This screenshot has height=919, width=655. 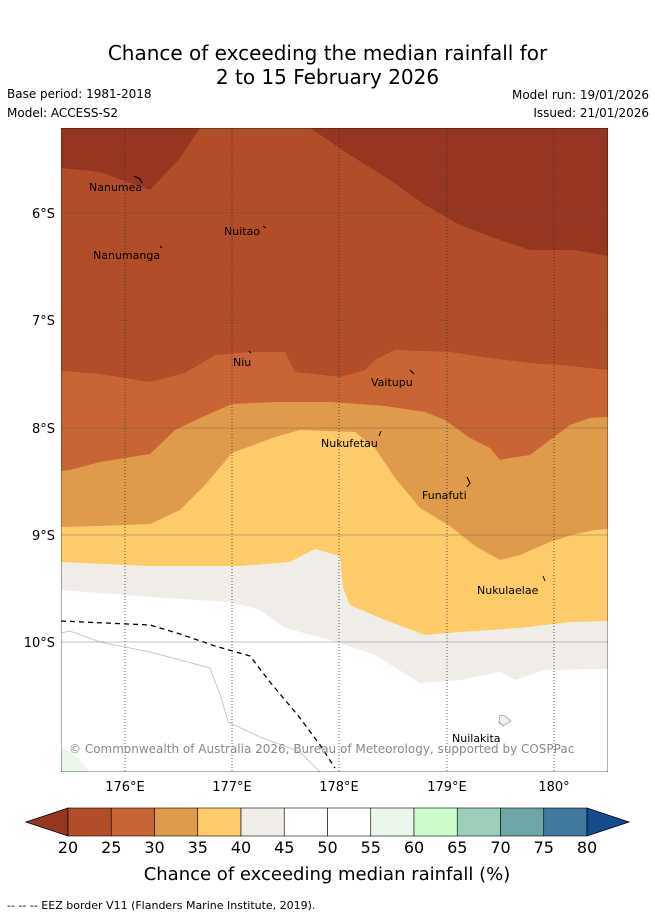 What do you see at coordinates (553, 787) in the screenshot?
I see `lon-label-180: 180°` at bounding box center [553, 787].